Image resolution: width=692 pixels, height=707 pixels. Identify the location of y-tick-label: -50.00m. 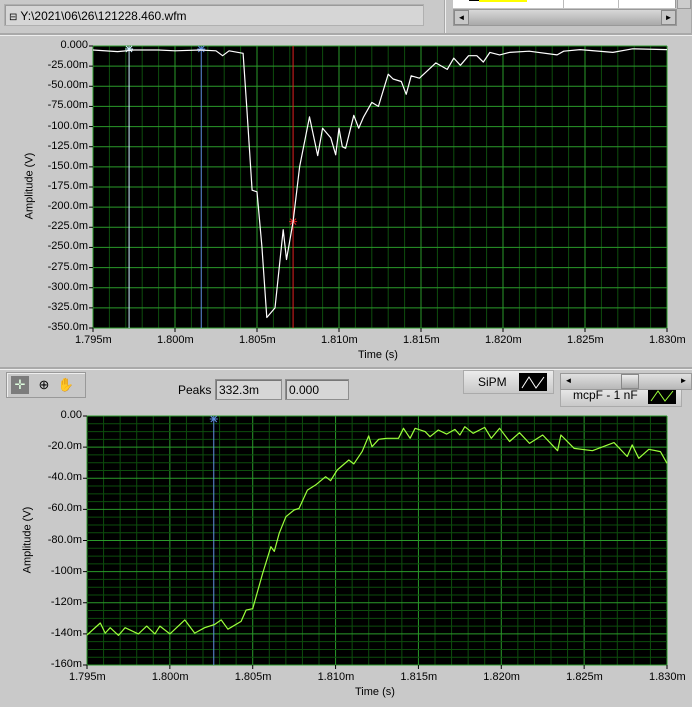
(67, 85).